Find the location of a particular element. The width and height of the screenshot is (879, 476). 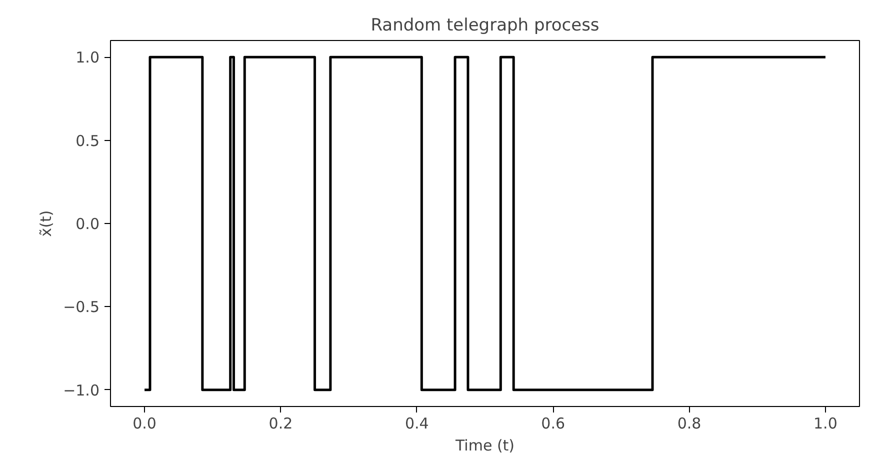

y-tick-label: 0.0 is located at coordinates (88, 224).